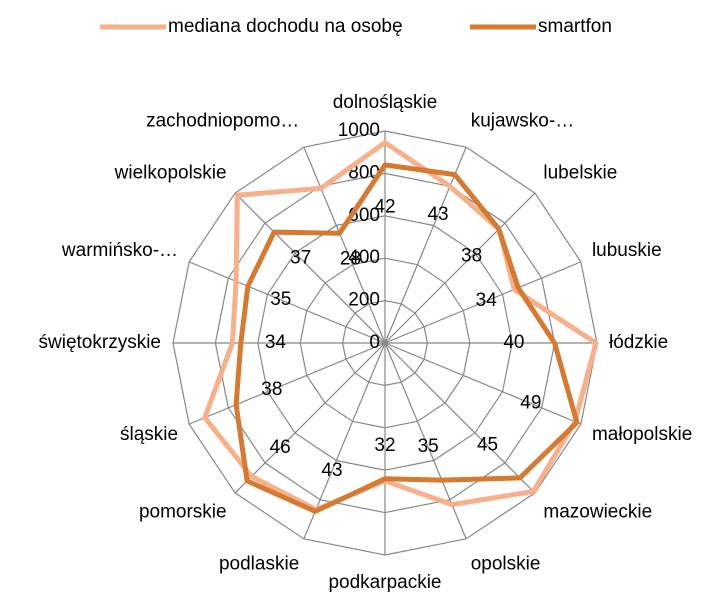  Describe the element at coordinates (627, 250) in the screenshot. I see `category-label: lubuskie` at that location.